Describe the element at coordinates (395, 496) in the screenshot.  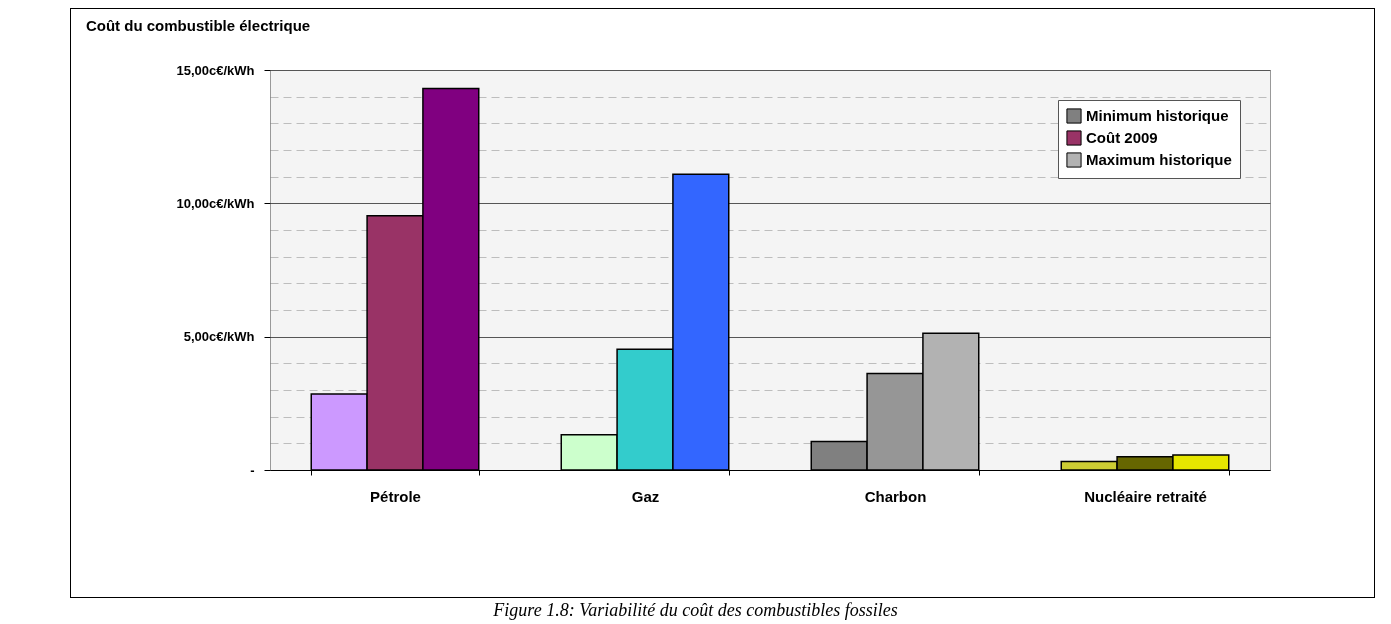
I see `x-tick-label: Pétrole` at that location.